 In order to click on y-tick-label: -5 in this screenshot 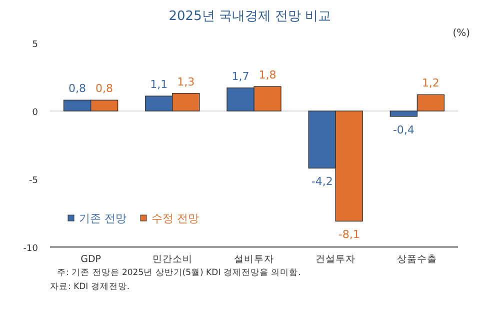, I will do `click(33, 181)`.